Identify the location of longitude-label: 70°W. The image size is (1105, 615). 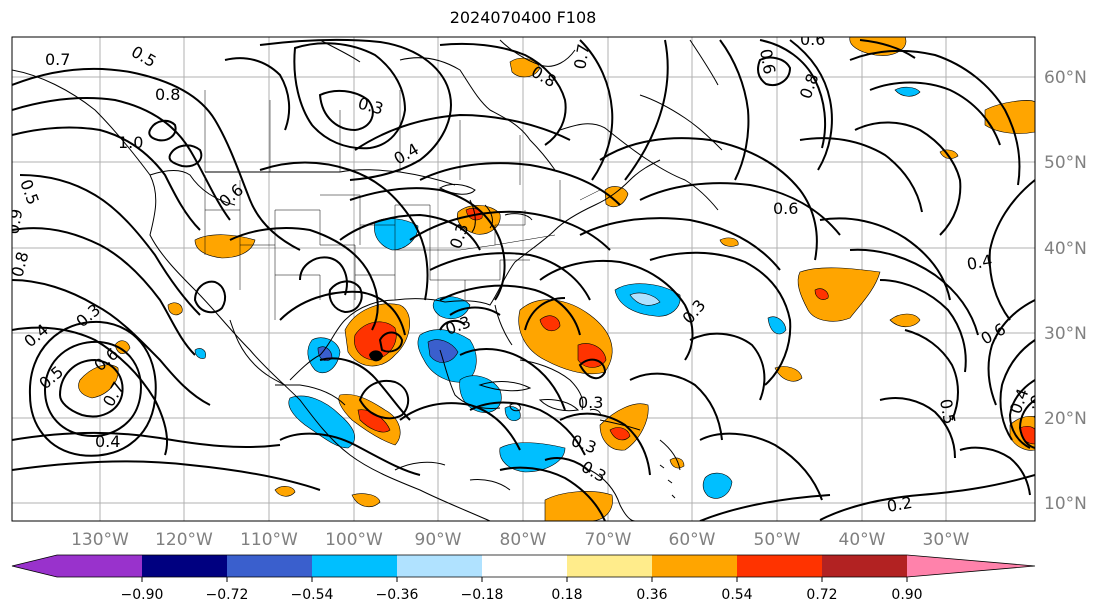
(608, 540).